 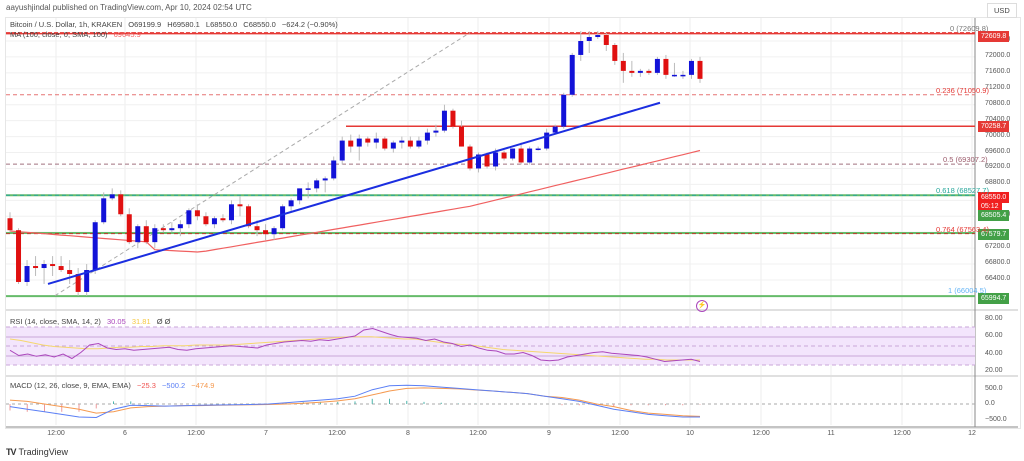 I want to click on price-axis-label: 72000.0, so click(x=998, y=55).